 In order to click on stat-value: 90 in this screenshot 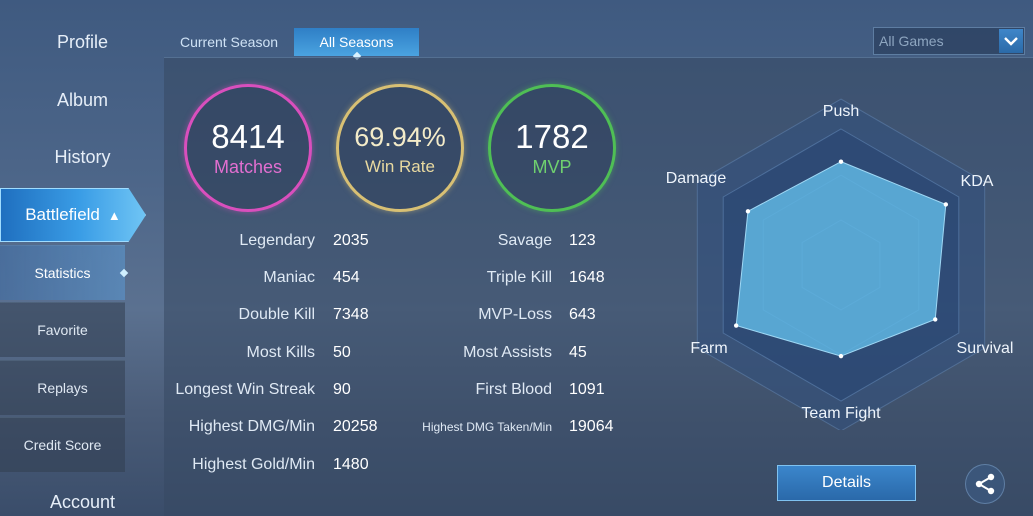, I will do `click(342, 389)`.